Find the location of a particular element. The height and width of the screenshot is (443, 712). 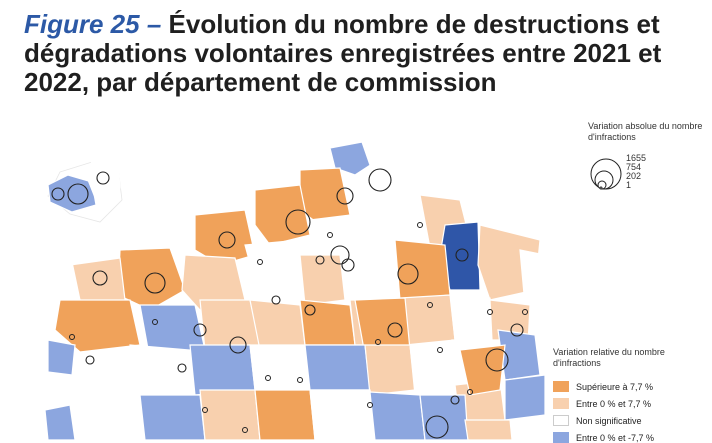

dept-ain is located at coordinates (482, 370).